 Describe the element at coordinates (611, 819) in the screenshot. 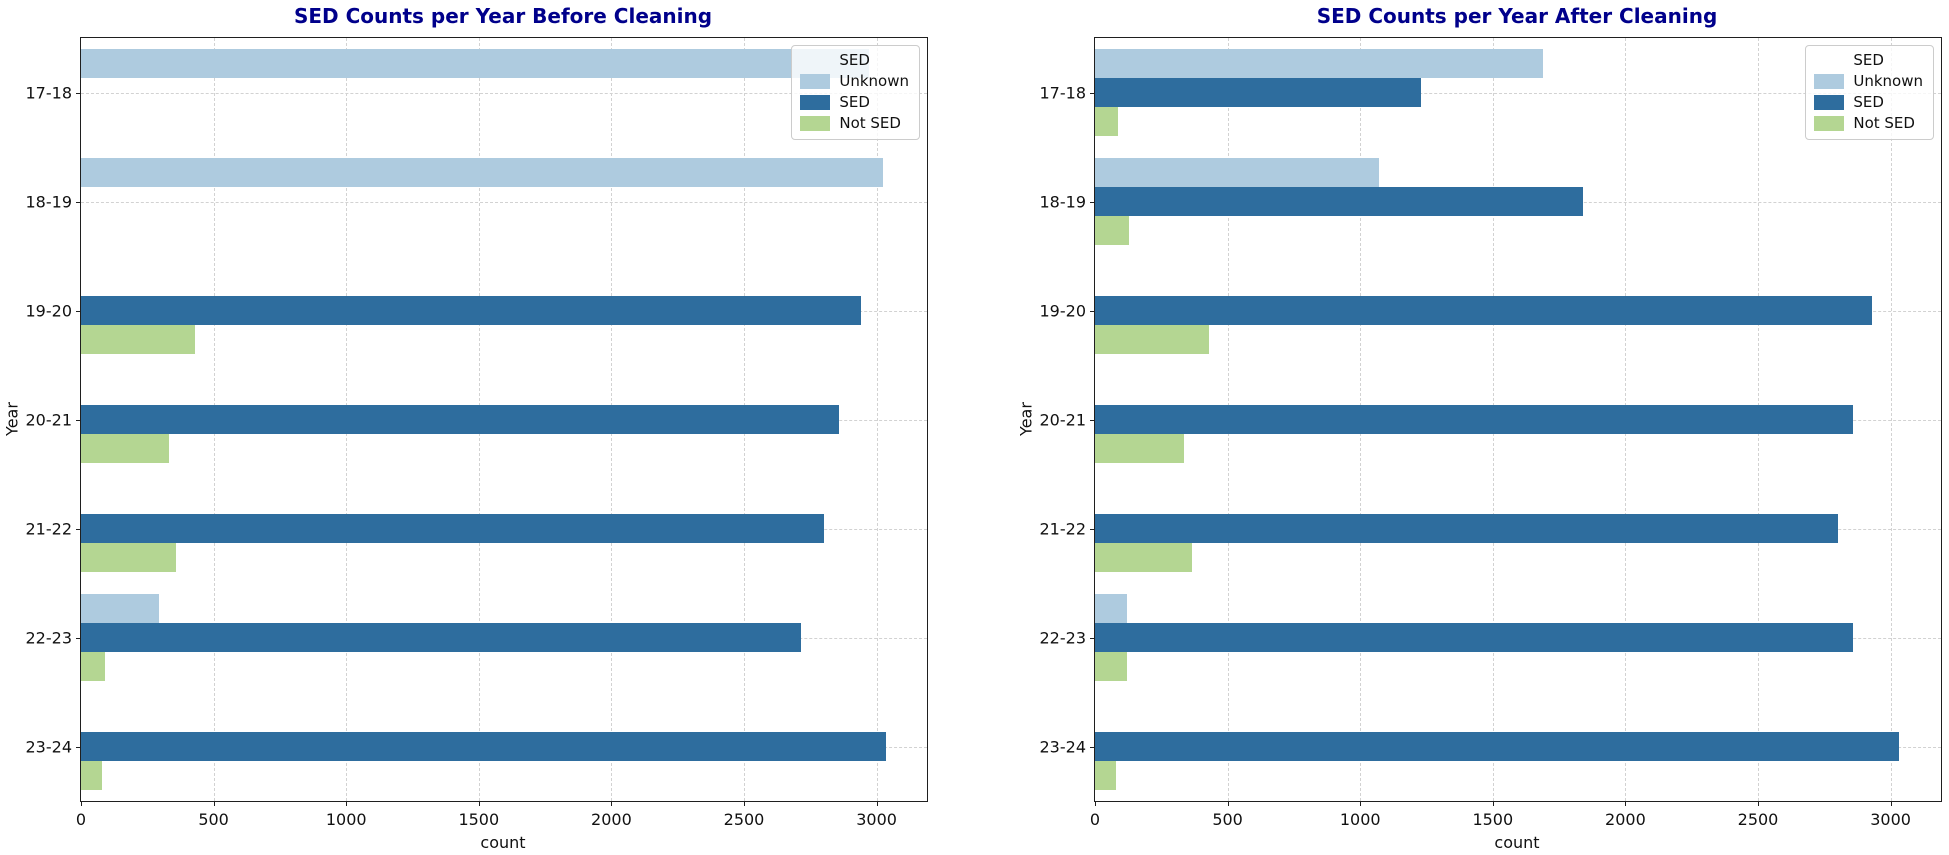

I see `x-tick-label: 2000` at that location.